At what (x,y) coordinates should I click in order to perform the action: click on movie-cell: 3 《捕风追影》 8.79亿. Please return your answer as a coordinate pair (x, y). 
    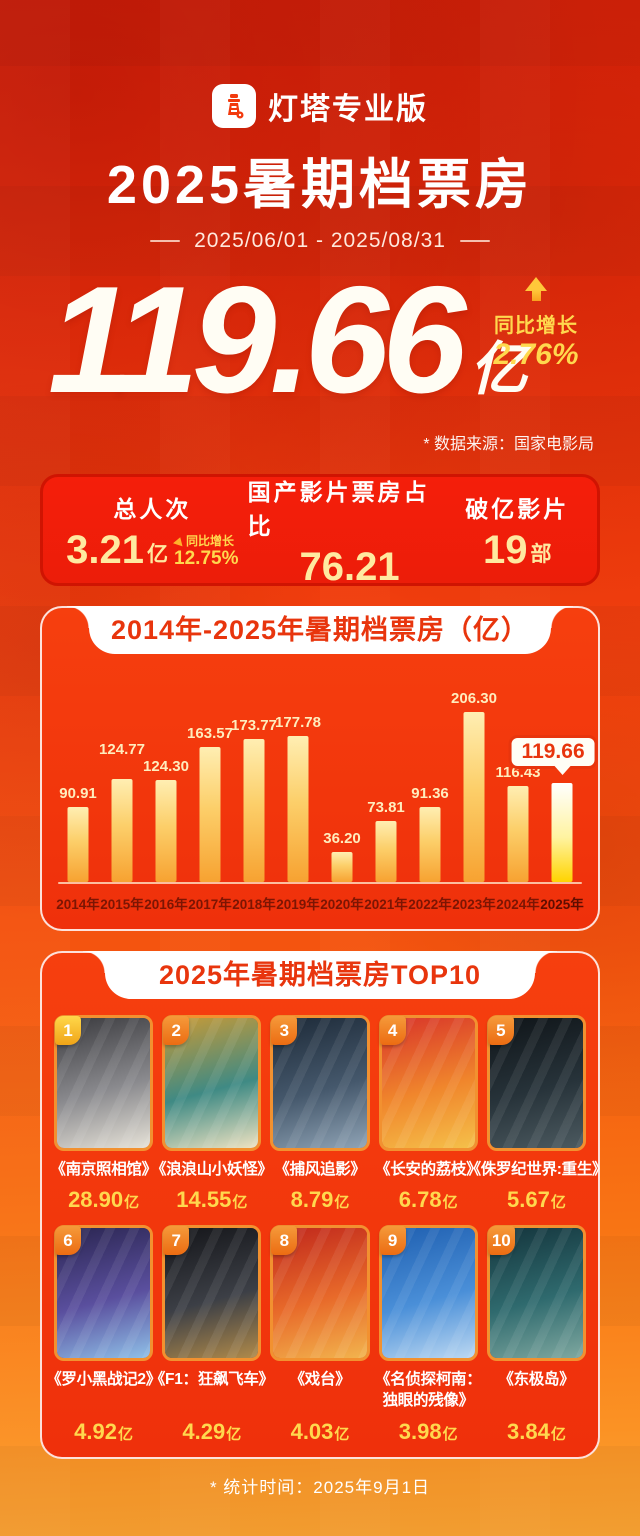
    Looking at the image, I should click on (320, 1114).